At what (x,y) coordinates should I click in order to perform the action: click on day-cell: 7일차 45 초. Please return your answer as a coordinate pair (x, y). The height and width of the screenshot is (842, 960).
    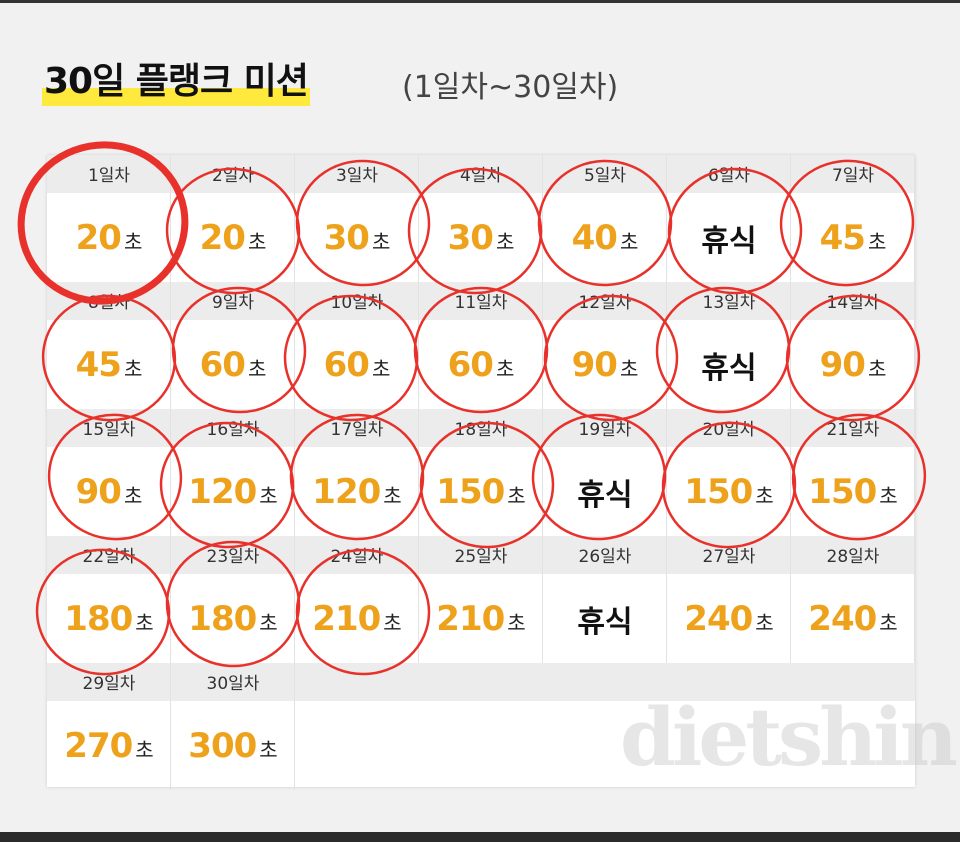
    Looking at the image, I should click on (853, 218).